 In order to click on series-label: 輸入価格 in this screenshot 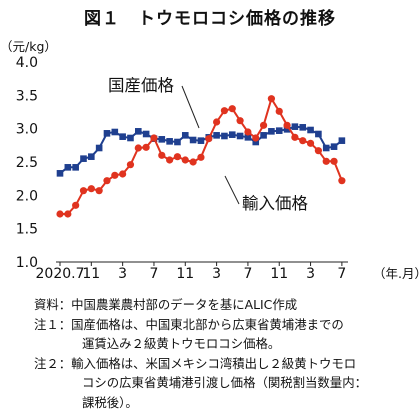, I will do `click(275, 203)`.